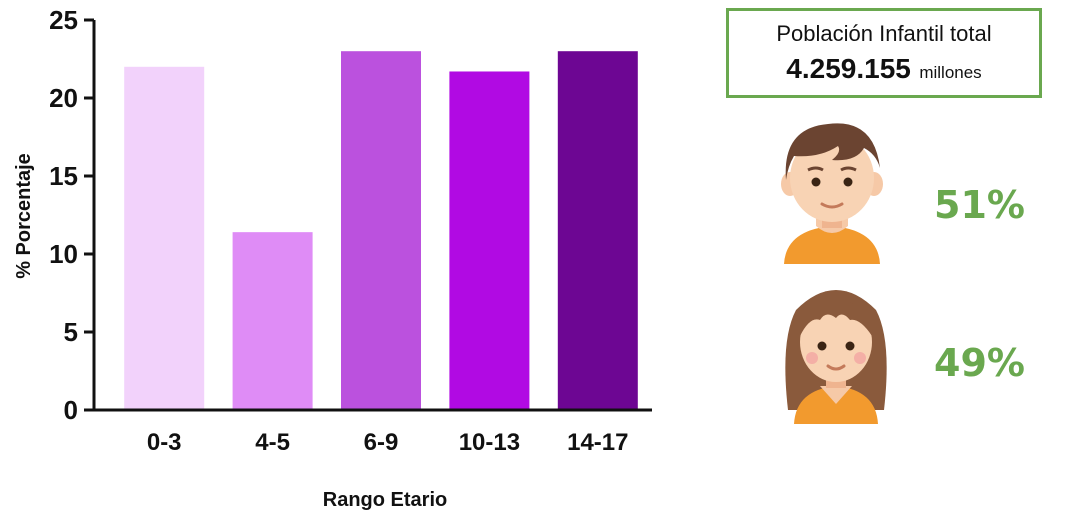  What do you see at coordinates (385, 500) in the screenshot?
I see `x-axis-label: Rango Etario` at bounding box center [385, 500].